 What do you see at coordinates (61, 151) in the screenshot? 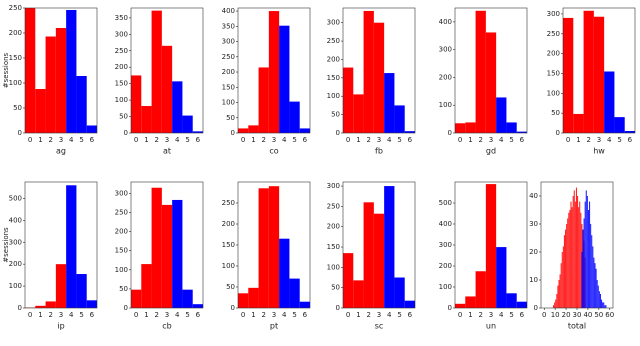
I see `x-axis-label: ag` at bounding box center [61, 151].